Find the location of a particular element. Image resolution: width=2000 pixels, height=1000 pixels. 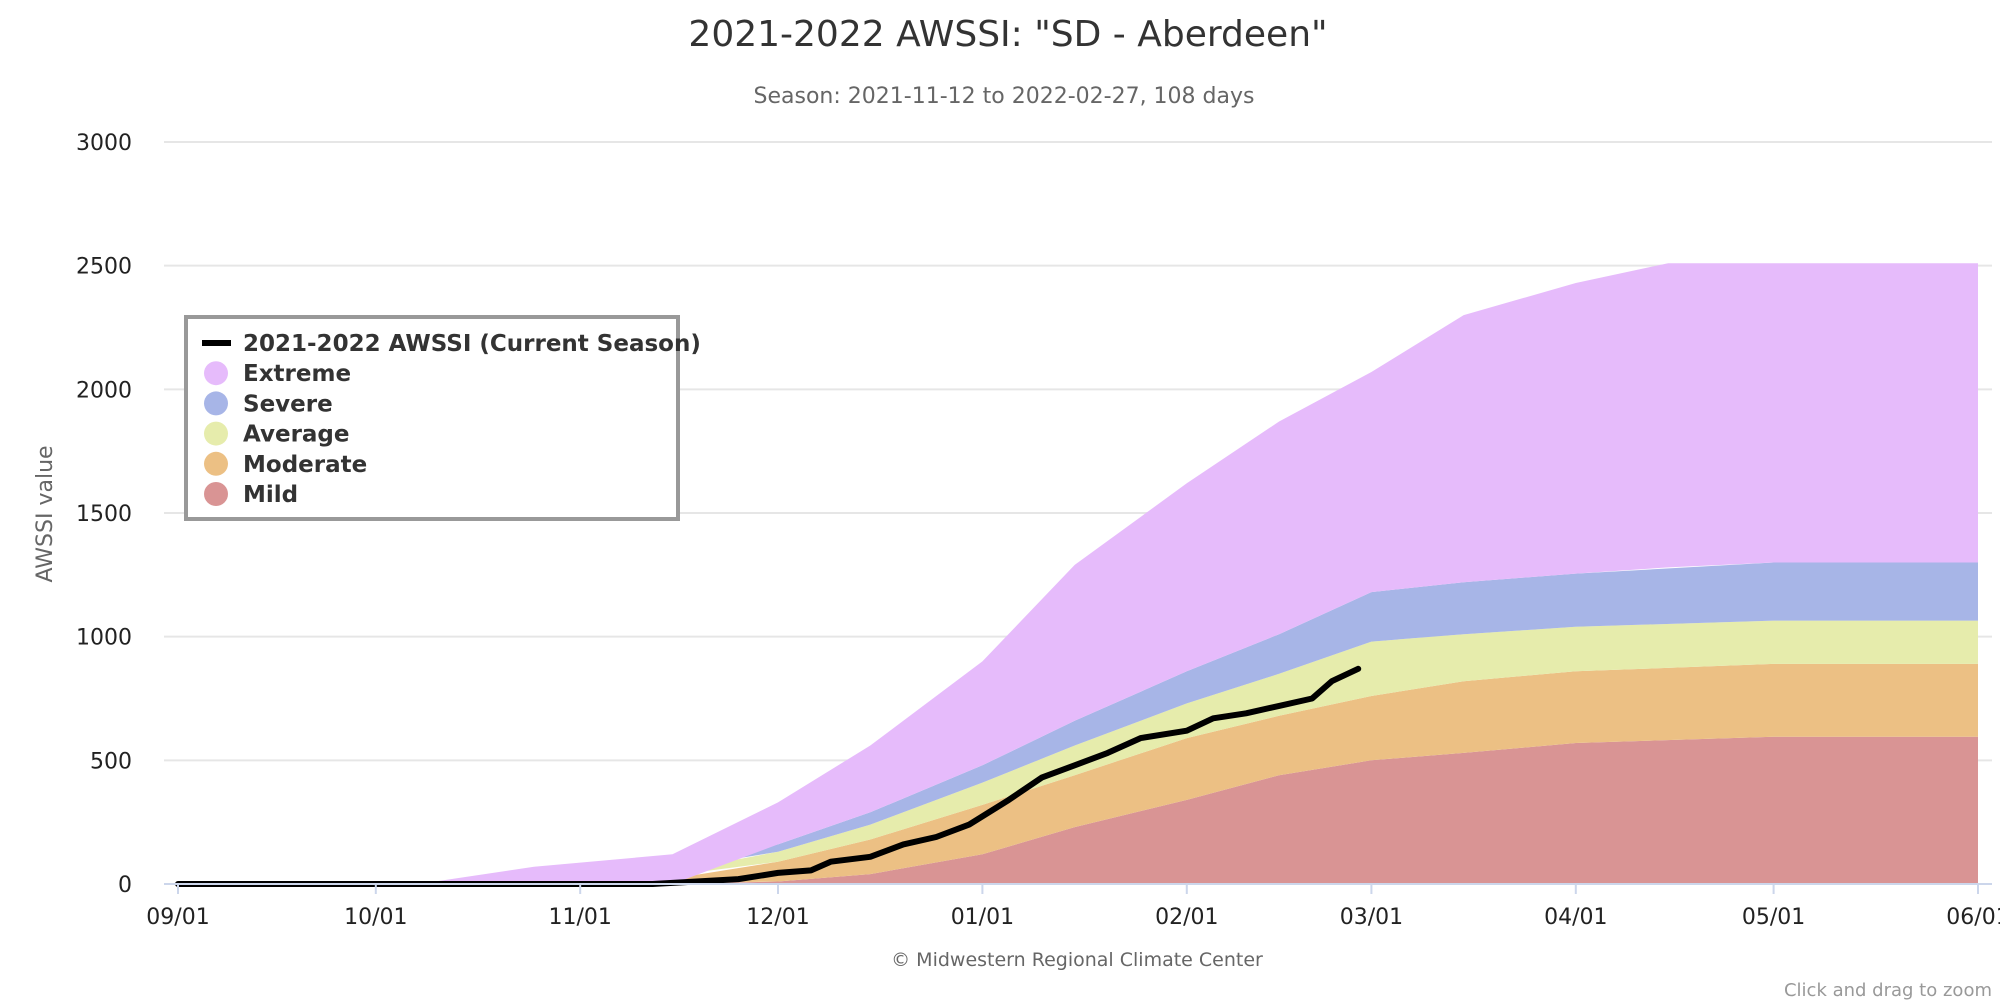

x-tick-label: 06/01 is located at coordinates (1973, 917).